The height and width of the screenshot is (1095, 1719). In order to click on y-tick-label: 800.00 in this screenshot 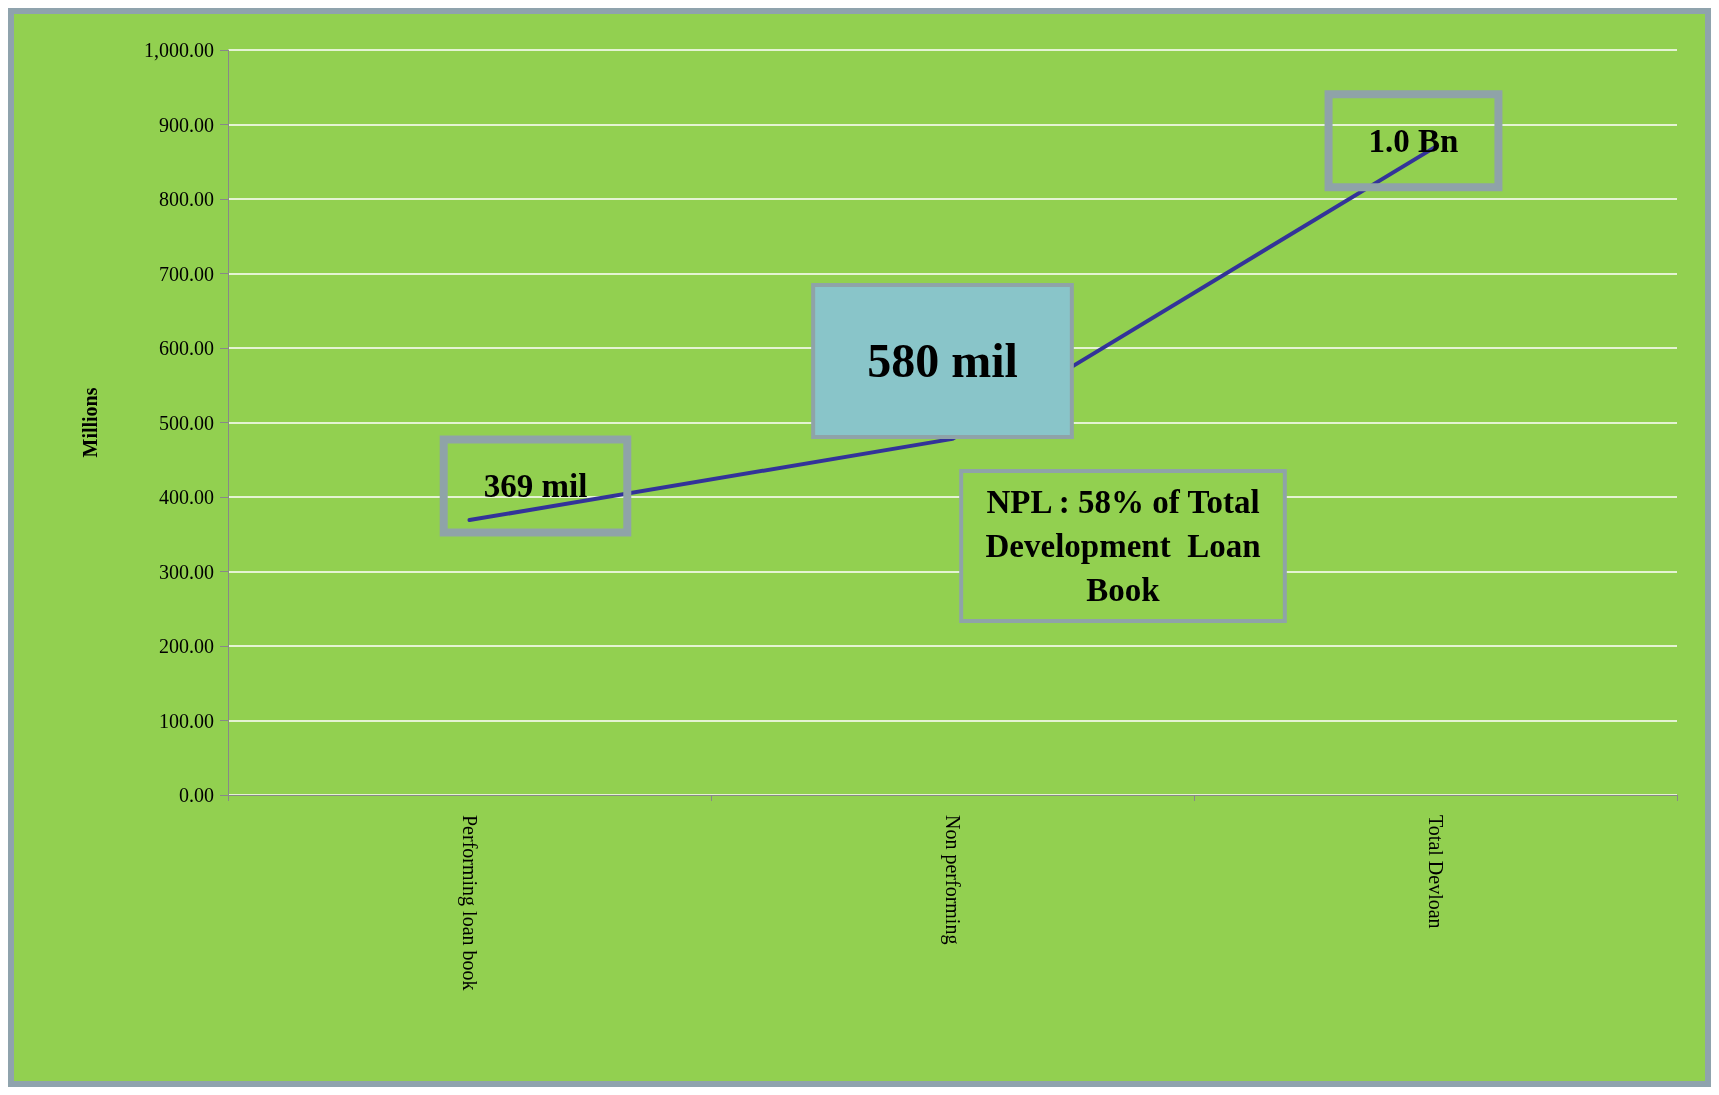, I will do `click(186, 199)`.